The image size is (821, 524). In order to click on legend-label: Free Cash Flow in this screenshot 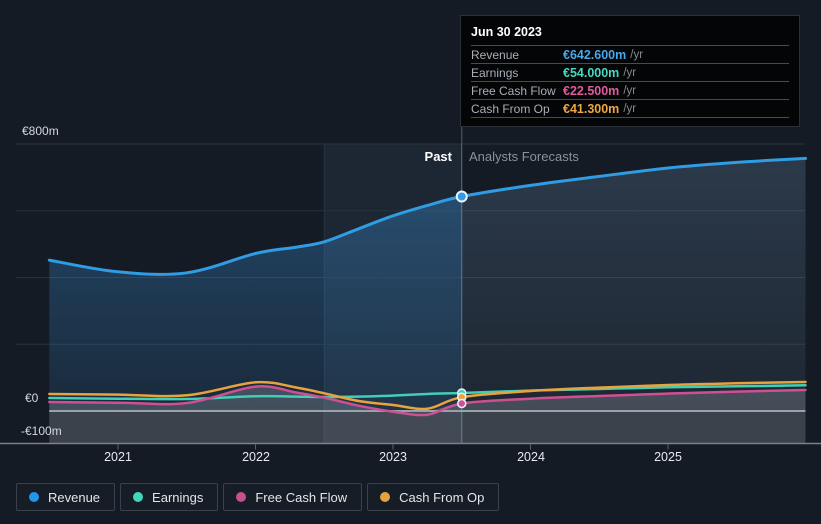, I will do `click(301, 497)`.